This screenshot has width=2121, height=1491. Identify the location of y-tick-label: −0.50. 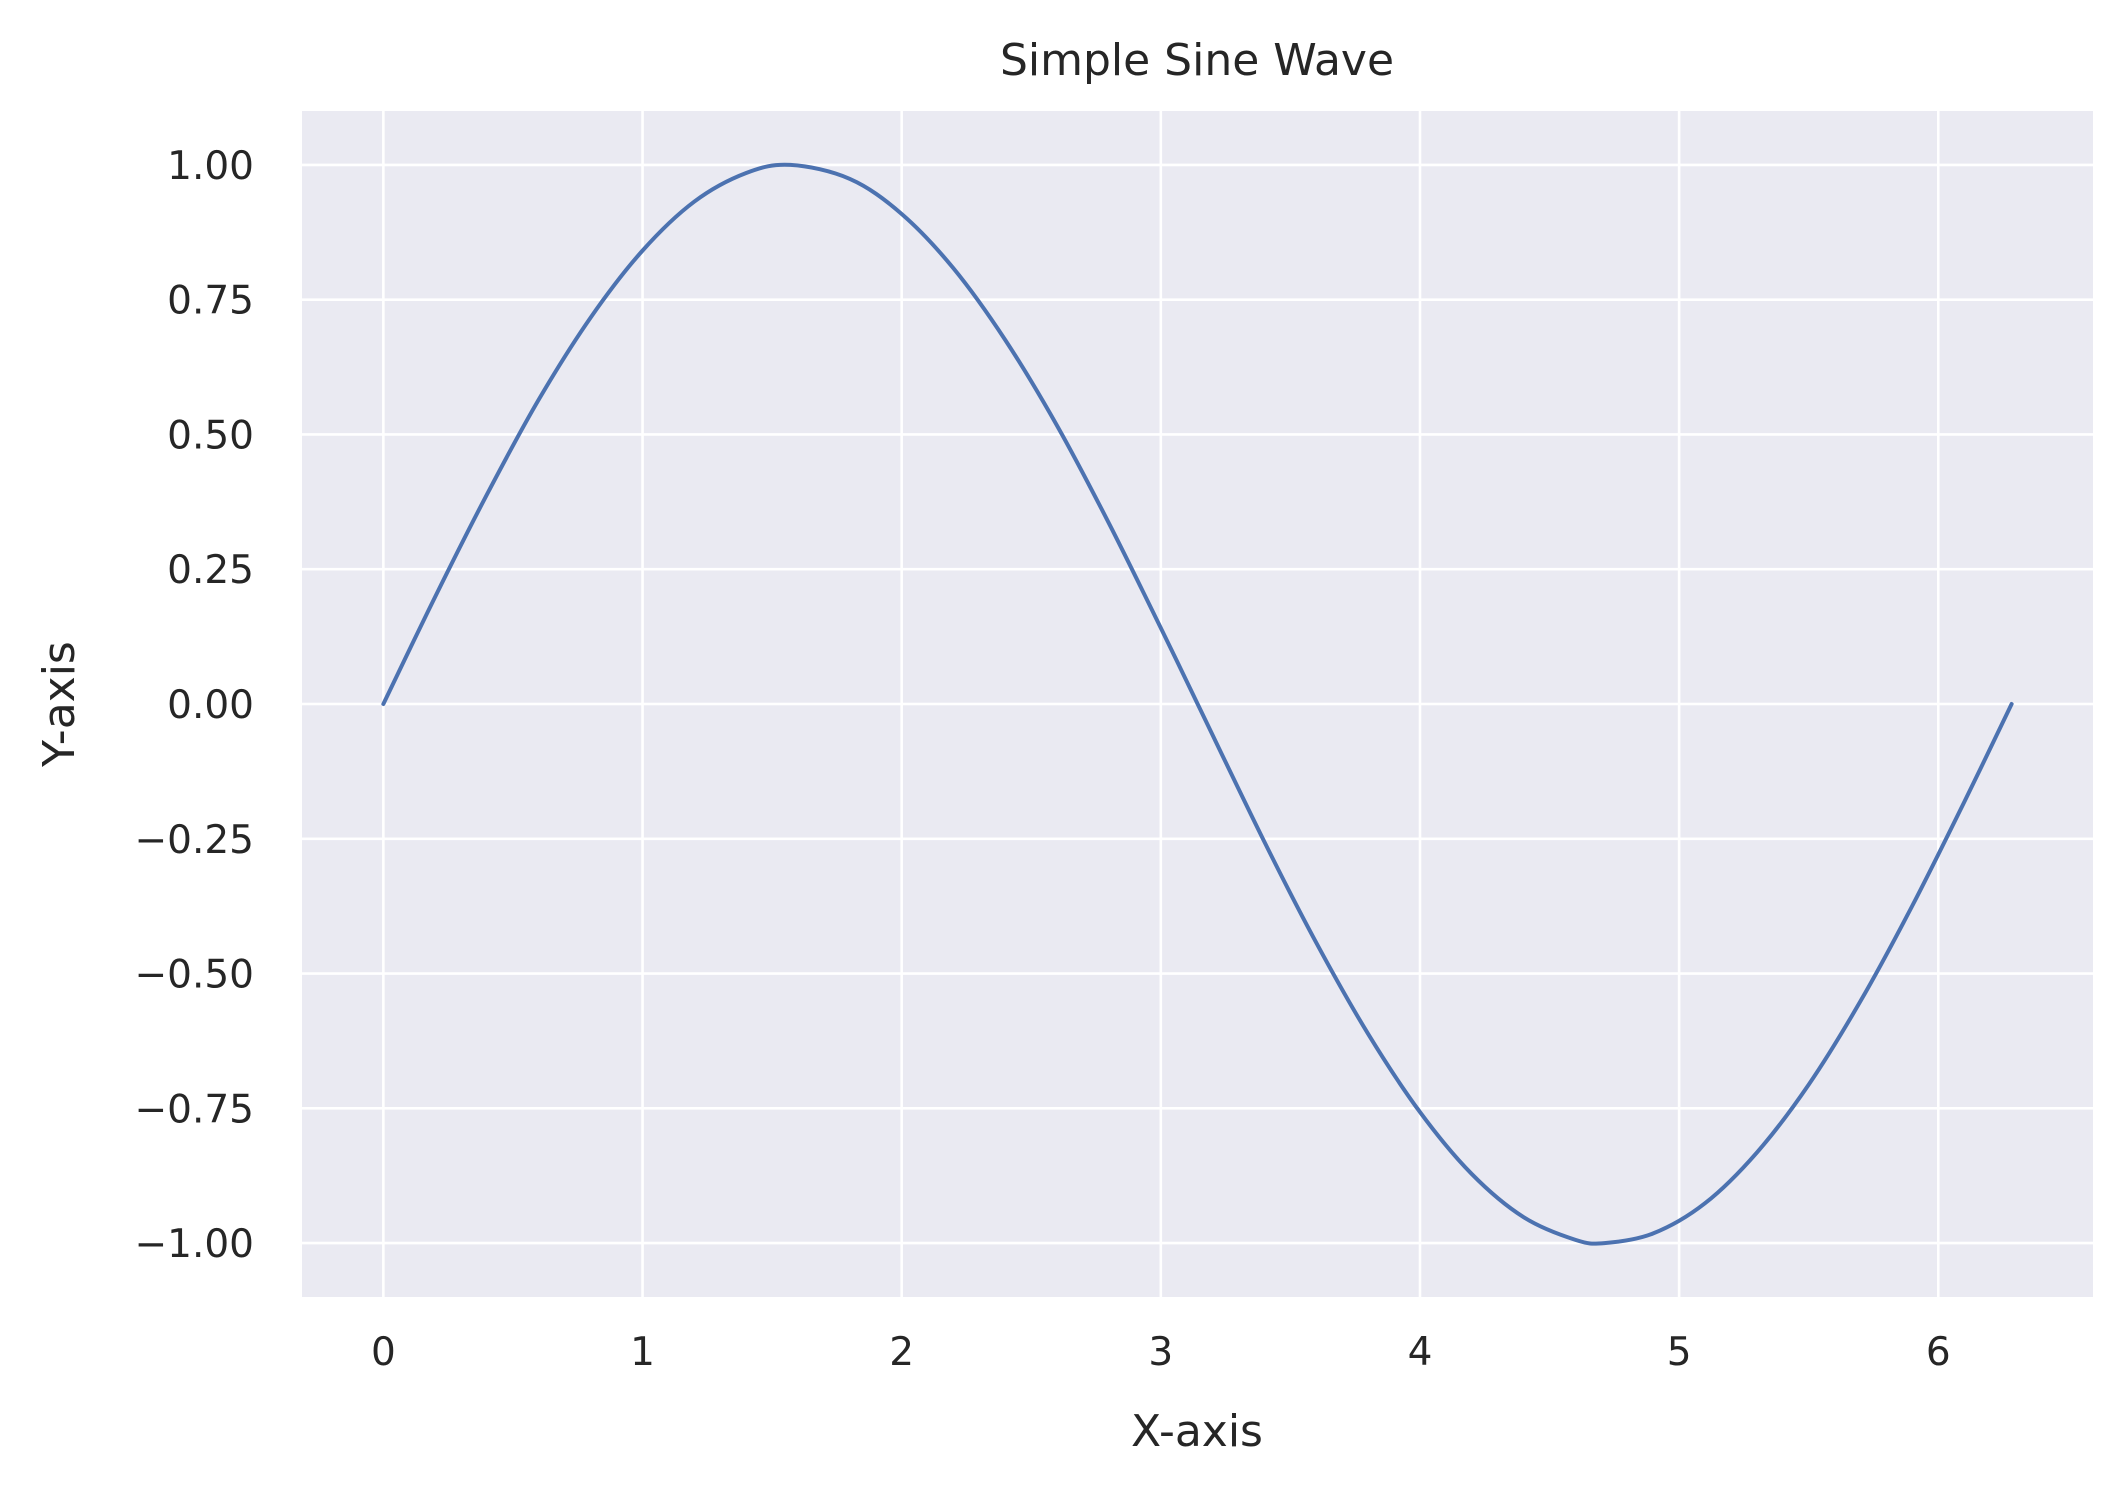
(194, 975).